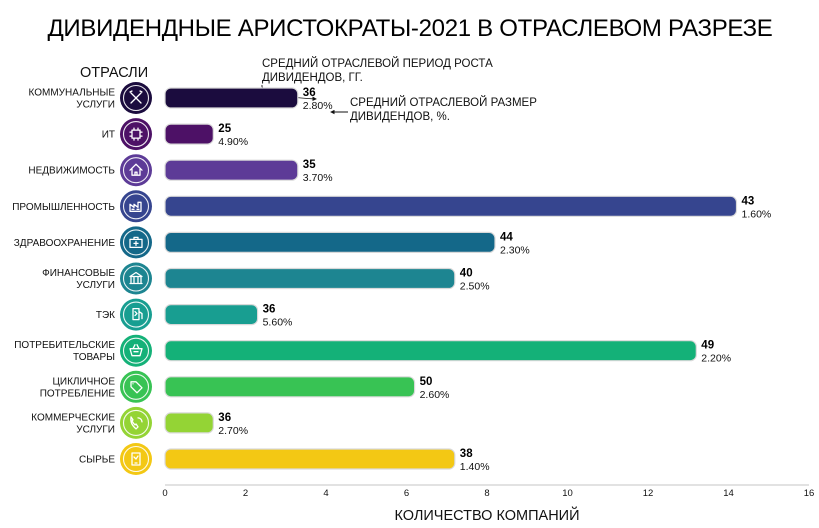 The image size is (819, 528). Describe the element at coordinates (475, 467) in the screenshot. I see `dividend-size-label: 1.40%` at that location.